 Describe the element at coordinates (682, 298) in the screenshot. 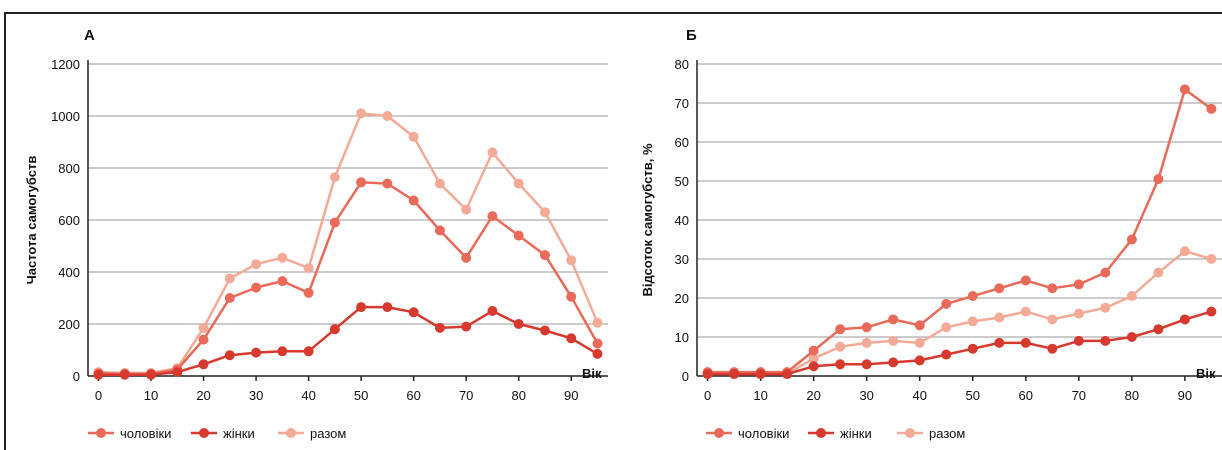

I see `y-tick-label: 20` at that location.